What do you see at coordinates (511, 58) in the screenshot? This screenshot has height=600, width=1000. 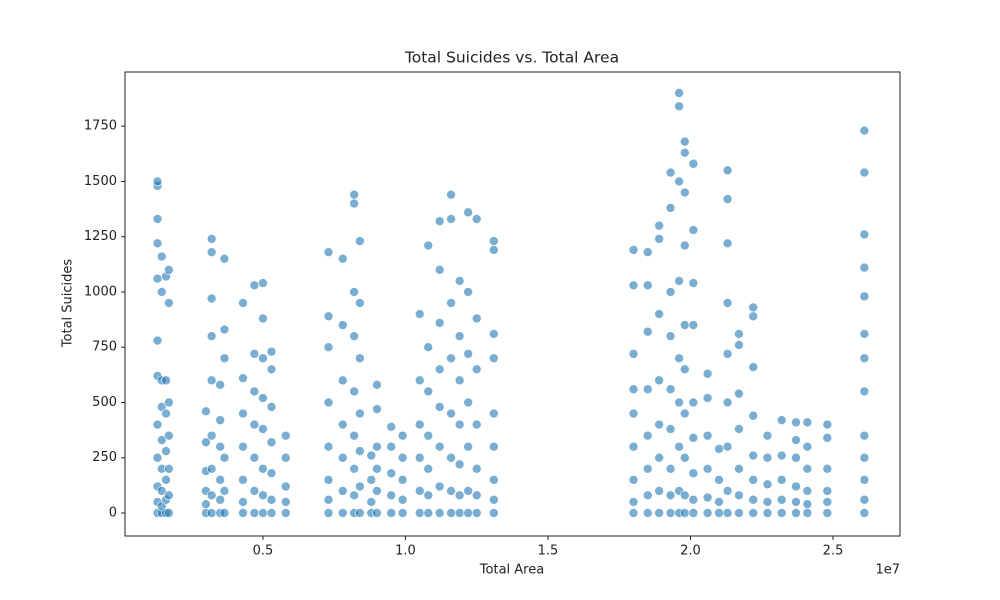 I see `chart-title: Total Suicides vs. Total Area` at bounding box center [511, 58].